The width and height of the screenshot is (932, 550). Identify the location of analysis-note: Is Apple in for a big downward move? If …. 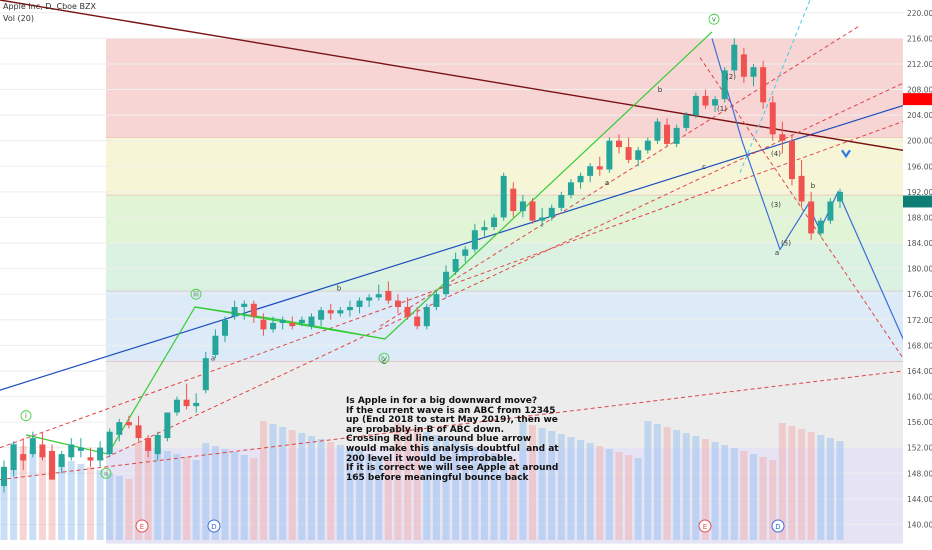
(452, 439).